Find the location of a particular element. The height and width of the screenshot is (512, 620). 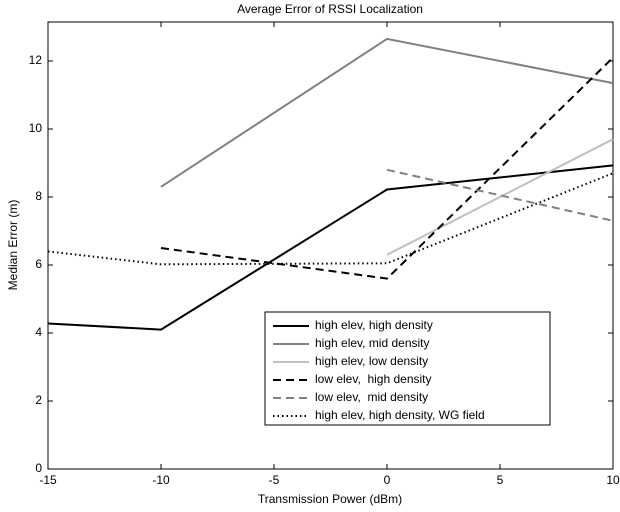

legend-label: high elev, mid density is located at coordinates (372, 343).